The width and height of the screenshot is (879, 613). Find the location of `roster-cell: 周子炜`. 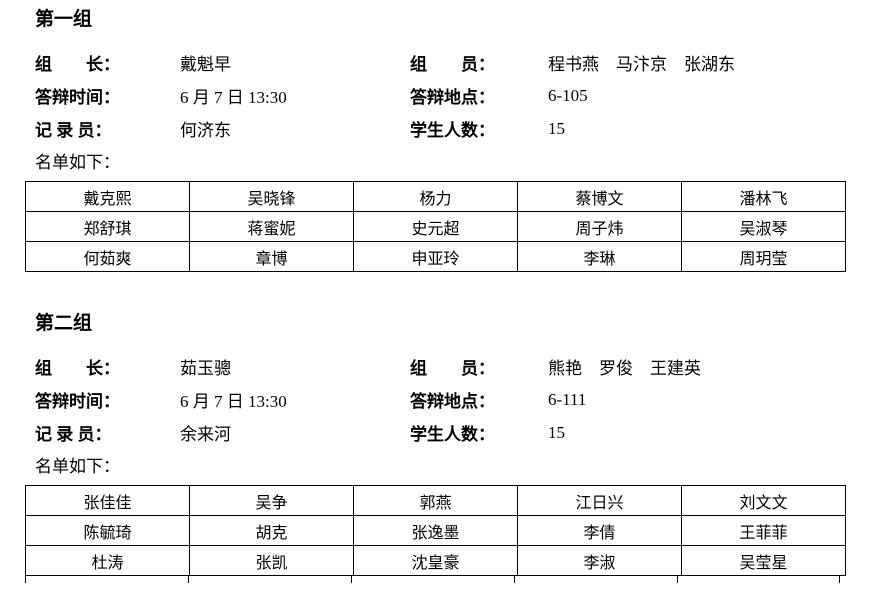

roster-cell: 周子炜 is located at coordinates (599, 226).